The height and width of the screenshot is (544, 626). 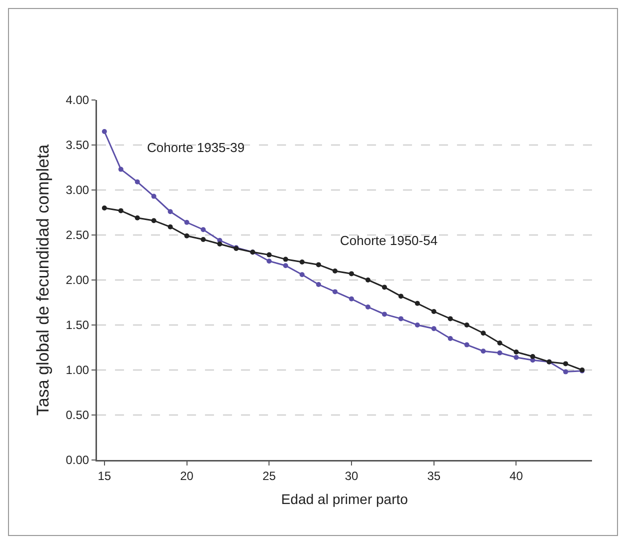 I want to click on y-tick-label: 1.50, so click(x=78, y=325).